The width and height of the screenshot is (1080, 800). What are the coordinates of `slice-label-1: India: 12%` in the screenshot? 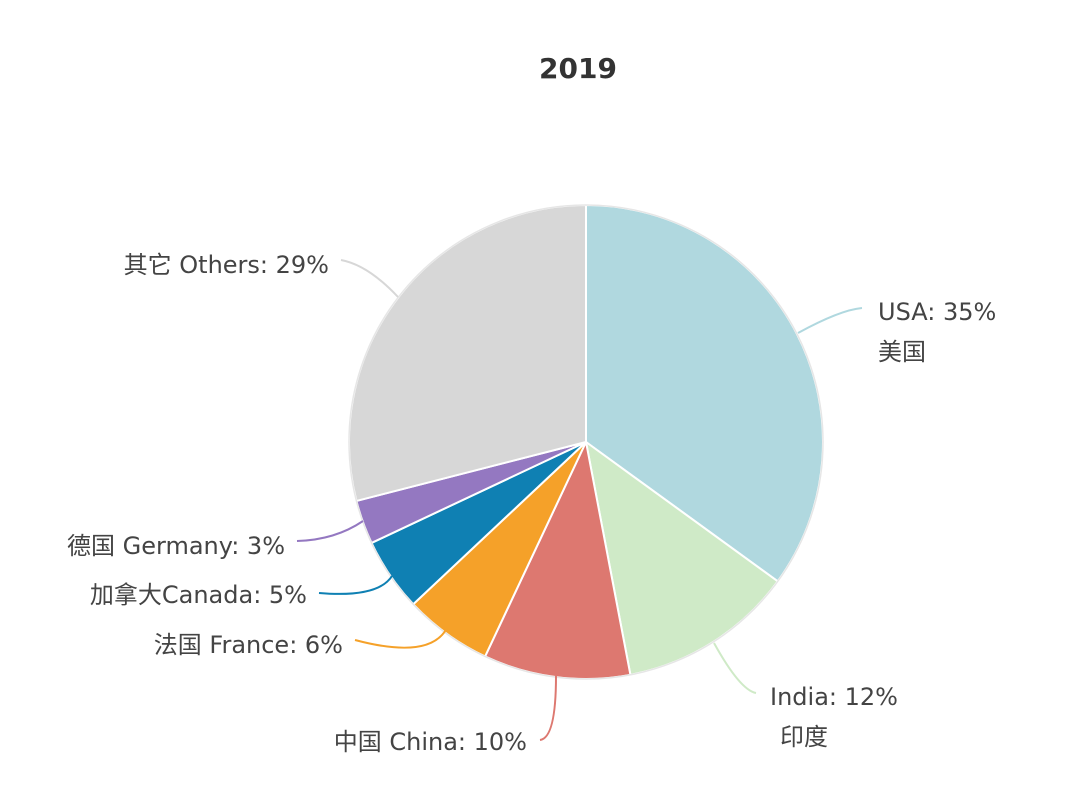 It's located at (834, 697).